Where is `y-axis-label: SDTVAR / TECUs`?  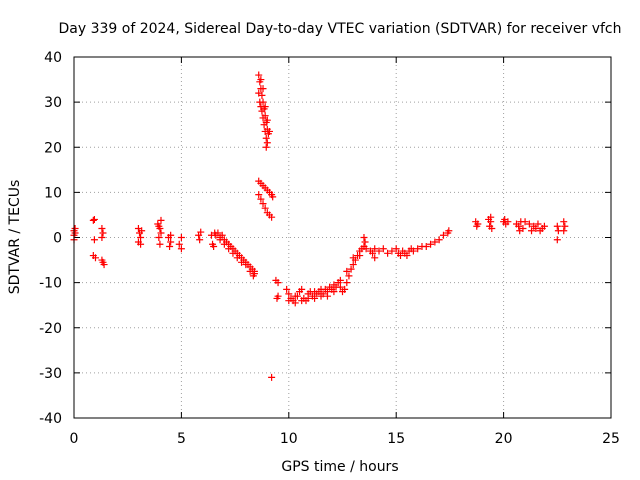
y-axis-label: SDTVAR / TECUs is located at coordinates (15, 237).